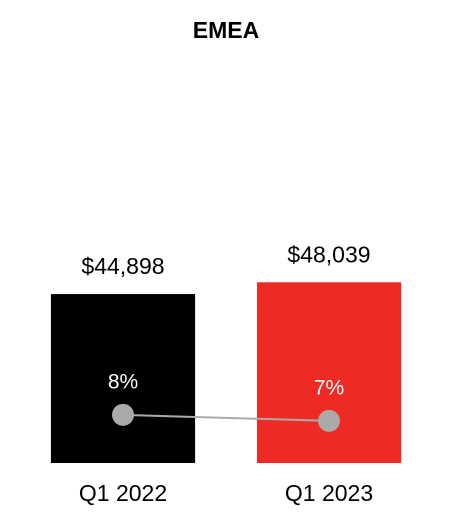 This screenshot has width=452, height=532. Describe the element at coordinates (329, 493) in the screenshot. I see `x-tick-label: Q1 2023` at that location.